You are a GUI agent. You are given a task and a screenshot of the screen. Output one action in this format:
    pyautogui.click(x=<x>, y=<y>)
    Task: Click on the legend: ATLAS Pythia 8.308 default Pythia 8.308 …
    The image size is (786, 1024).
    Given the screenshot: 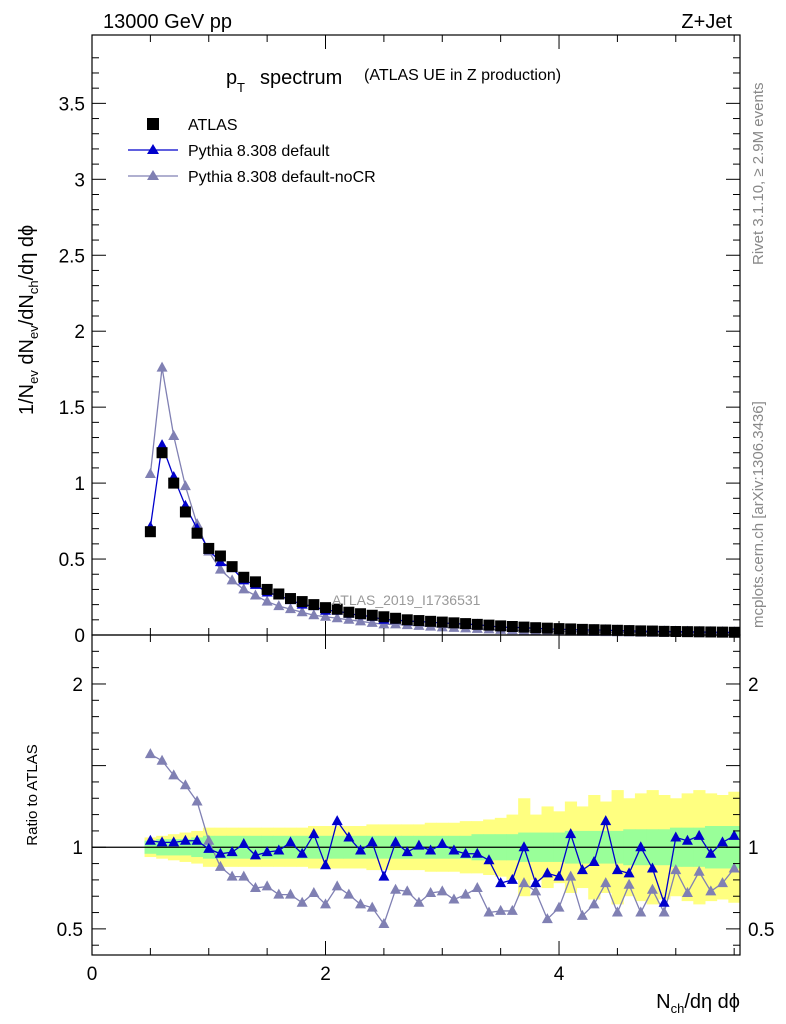 What is the action you would take?
    pyautogui.click(x=252, y=151)
    